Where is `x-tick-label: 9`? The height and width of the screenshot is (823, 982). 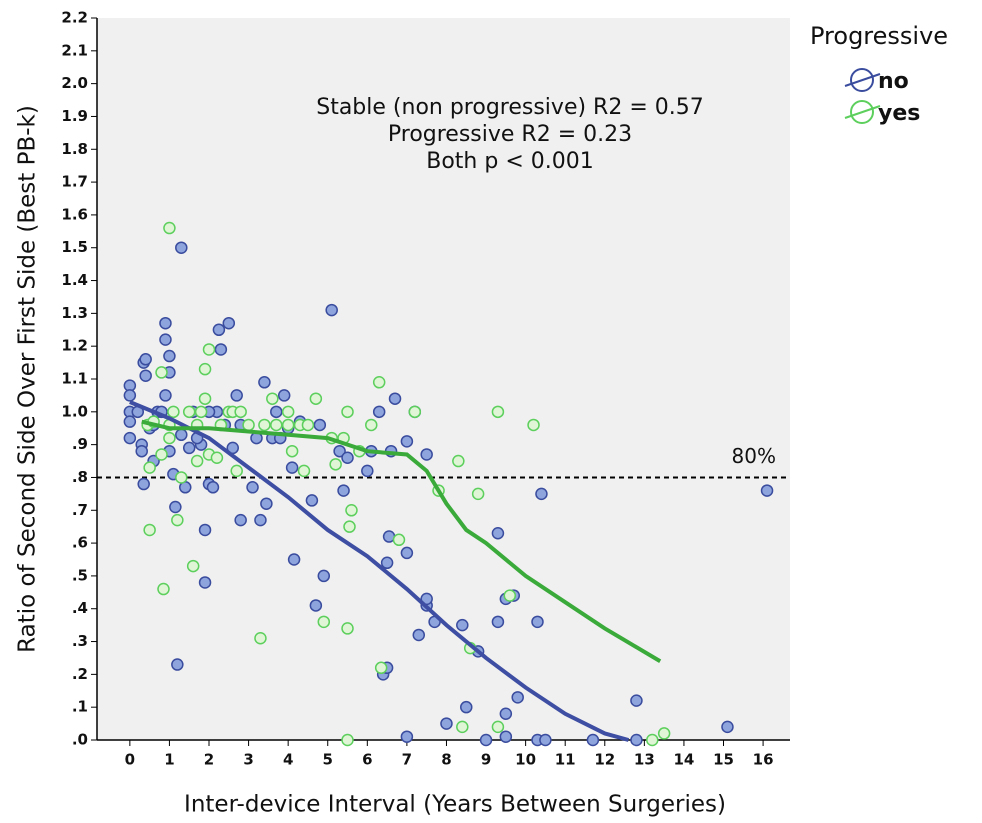 x-tick-label: 9 is located at coordinates (486, 760).